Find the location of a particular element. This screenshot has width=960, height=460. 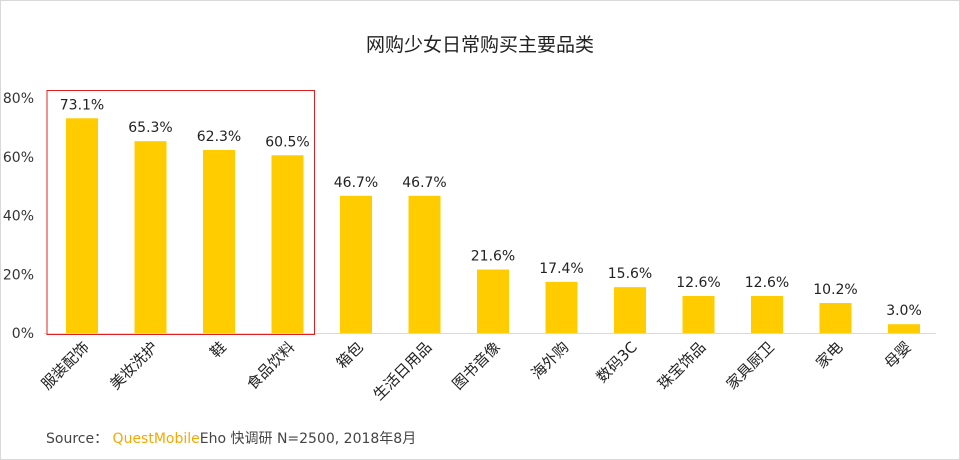

x-tick-label: 生活日用品 is located at coordinates (403, 371).